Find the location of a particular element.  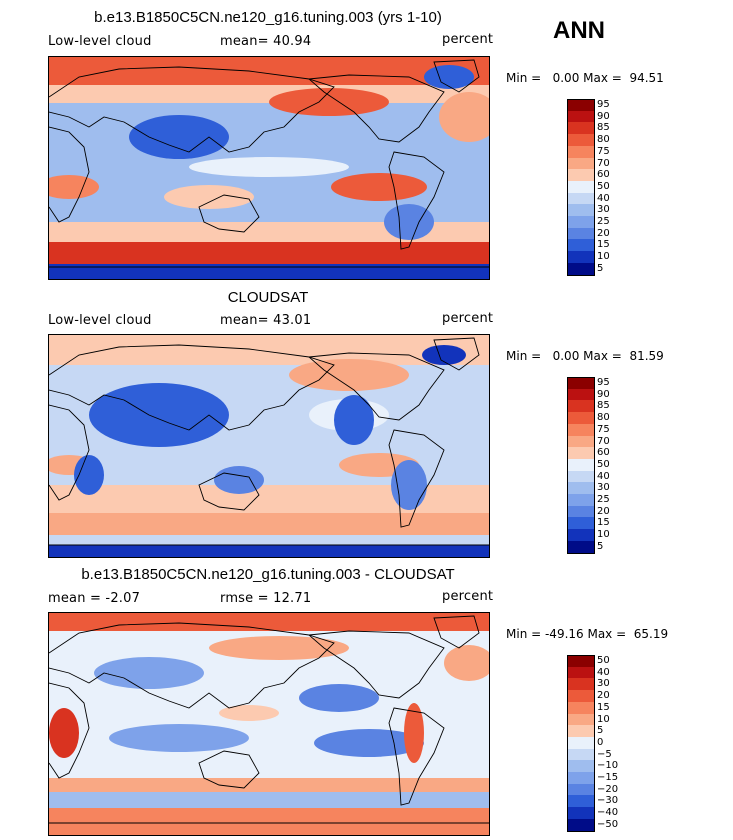

panel-1-units-label: percent is located at coordinates (468, 39).